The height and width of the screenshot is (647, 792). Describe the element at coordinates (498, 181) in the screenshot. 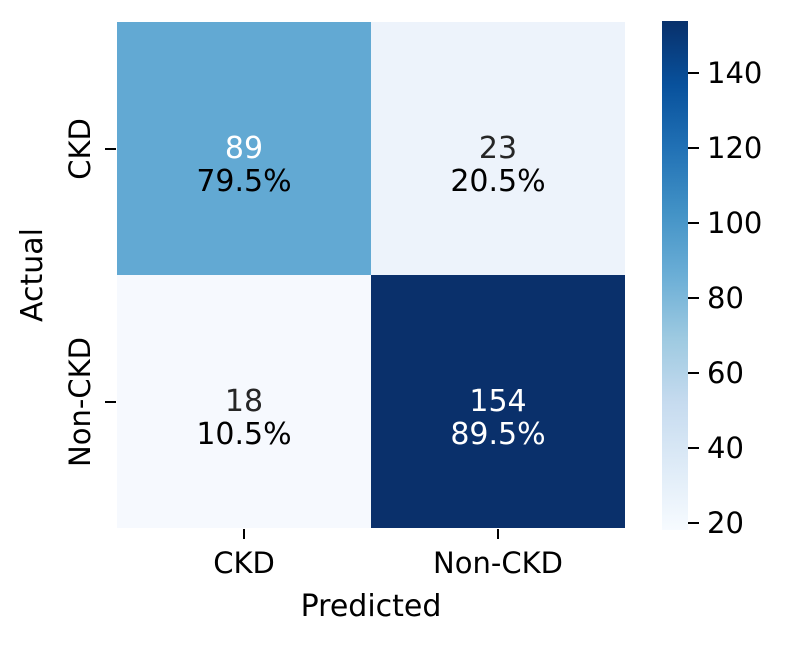

I see `cell-percent: 20.5%` at that location.